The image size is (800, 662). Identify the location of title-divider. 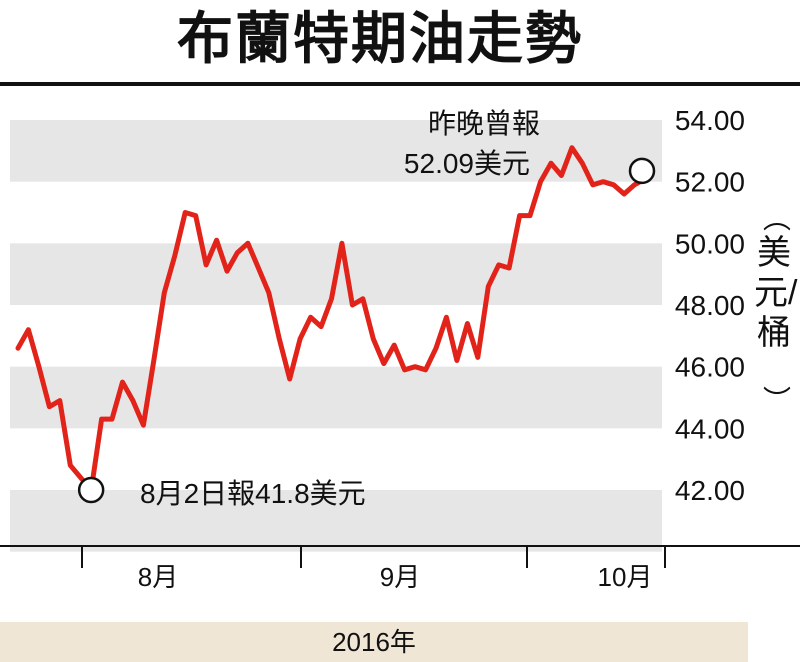
(400, 84).